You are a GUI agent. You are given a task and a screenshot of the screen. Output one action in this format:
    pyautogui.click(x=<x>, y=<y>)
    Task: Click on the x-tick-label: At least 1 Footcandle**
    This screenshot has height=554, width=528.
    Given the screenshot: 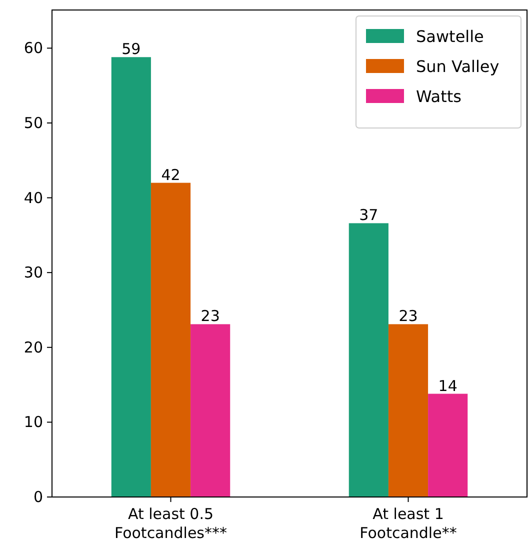 What is the action you would take?
    pyautogui.click(x=409, y=523)
    